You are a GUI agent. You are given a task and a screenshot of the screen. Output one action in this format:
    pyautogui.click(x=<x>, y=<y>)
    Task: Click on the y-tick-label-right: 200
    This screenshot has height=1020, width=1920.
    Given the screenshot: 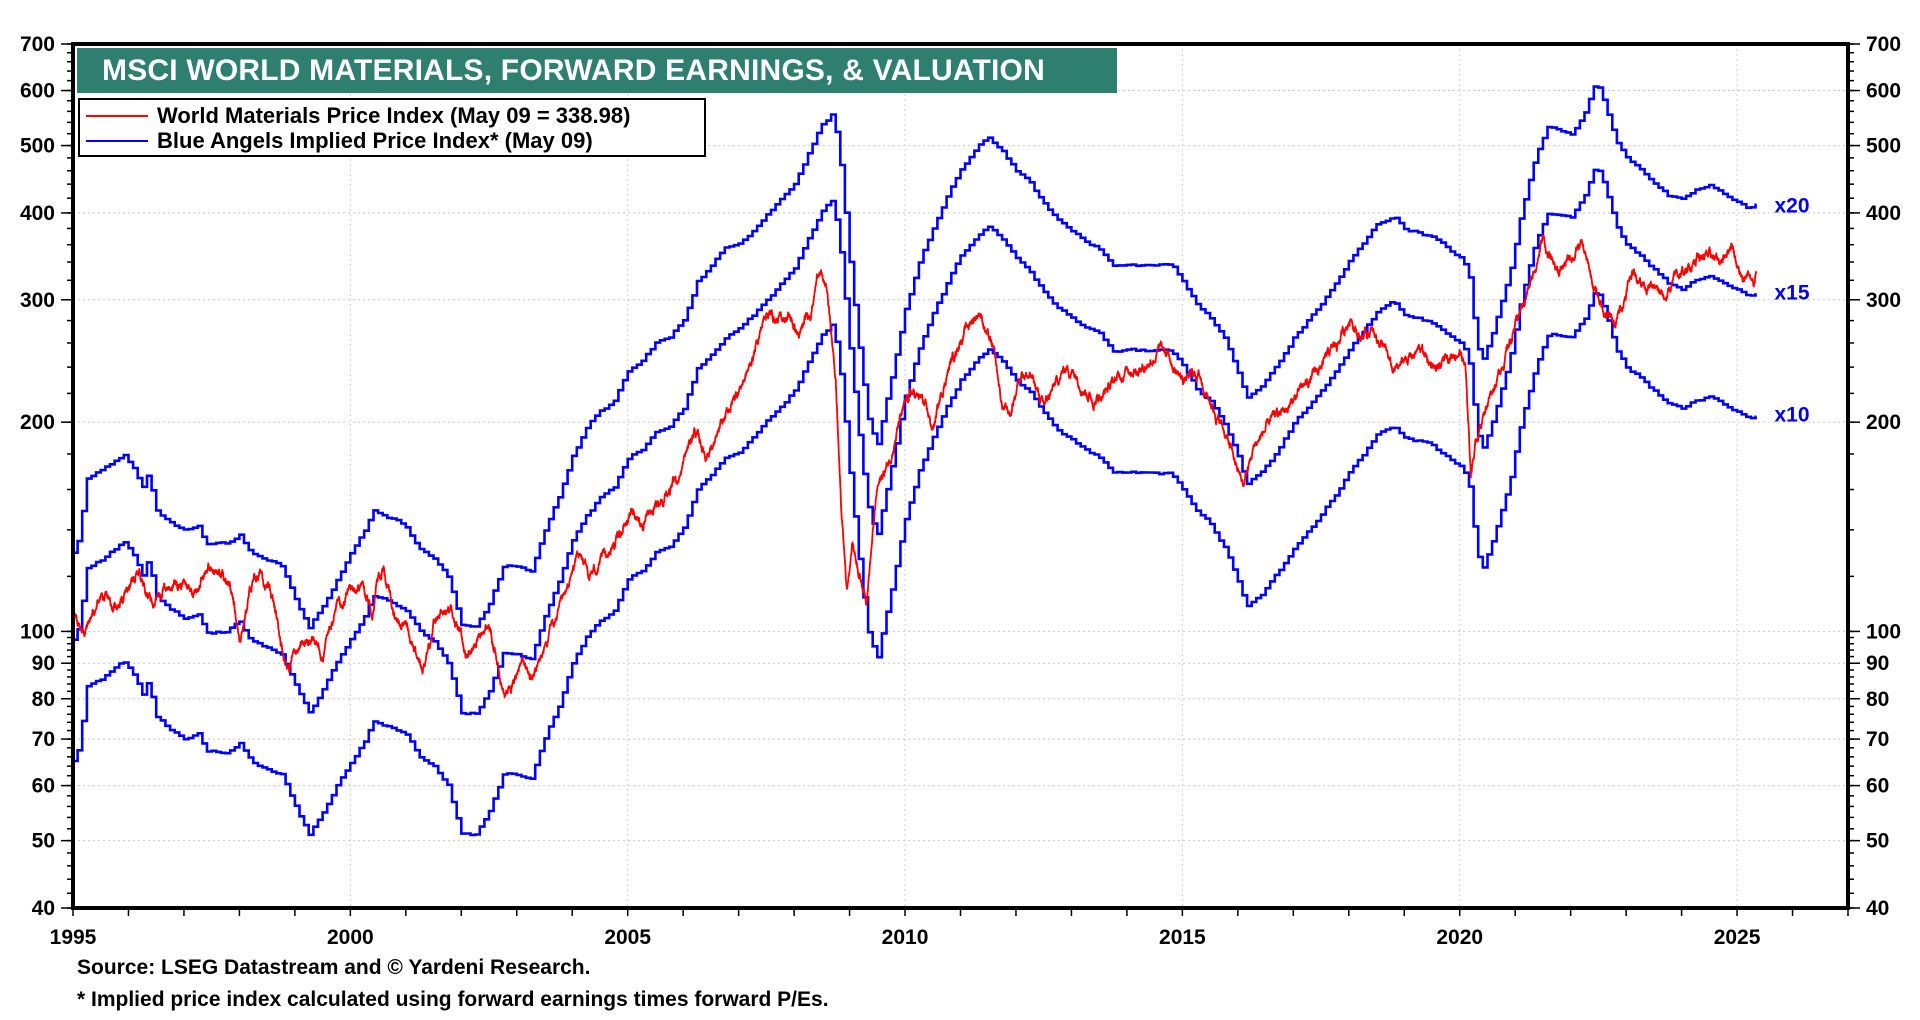 What is the action you would take?
    pyautogui.click(x=1883, y=422)
    